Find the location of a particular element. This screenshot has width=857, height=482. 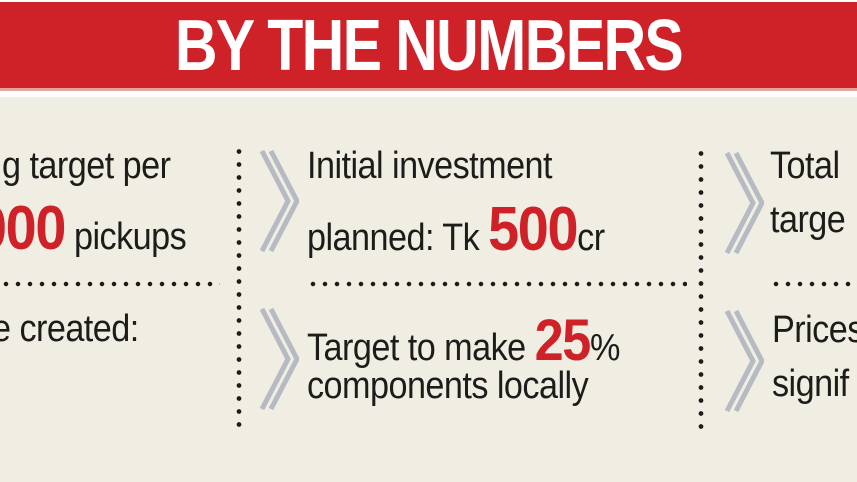

stat-number: 25 is located at coordinates (563, 340).